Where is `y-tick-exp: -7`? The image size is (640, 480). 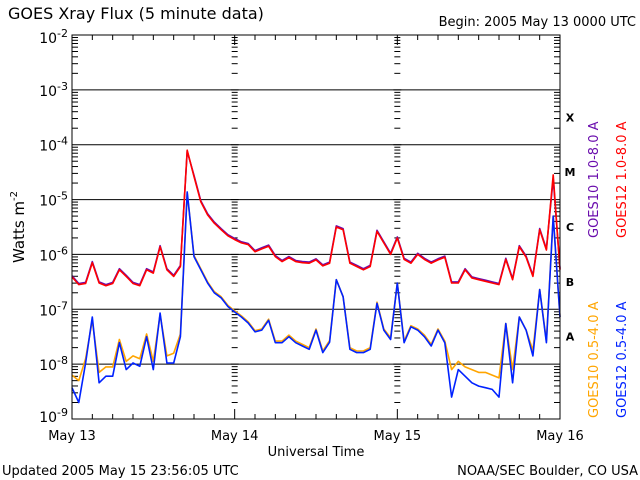 y-tick-exp: -7 is located at coordinates (62, 305).